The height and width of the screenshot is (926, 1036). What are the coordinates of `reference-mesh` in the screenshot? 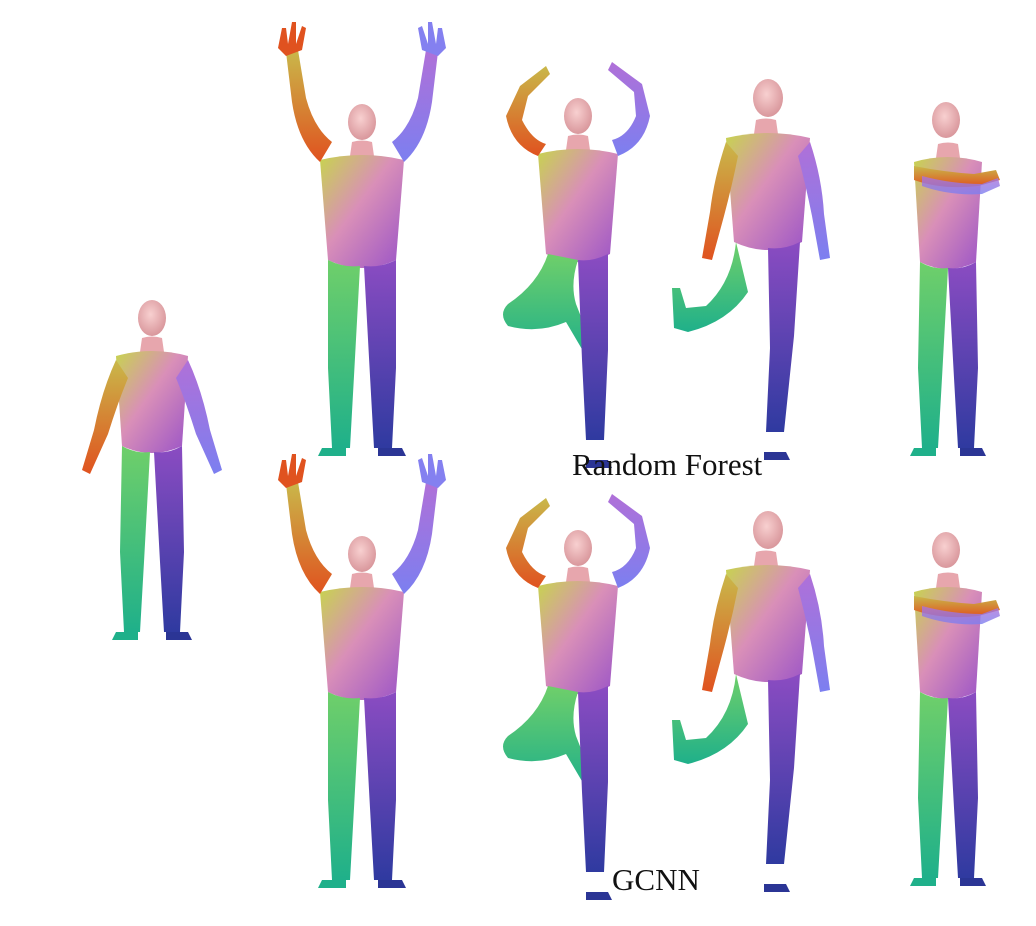 It's located at (152, 470).